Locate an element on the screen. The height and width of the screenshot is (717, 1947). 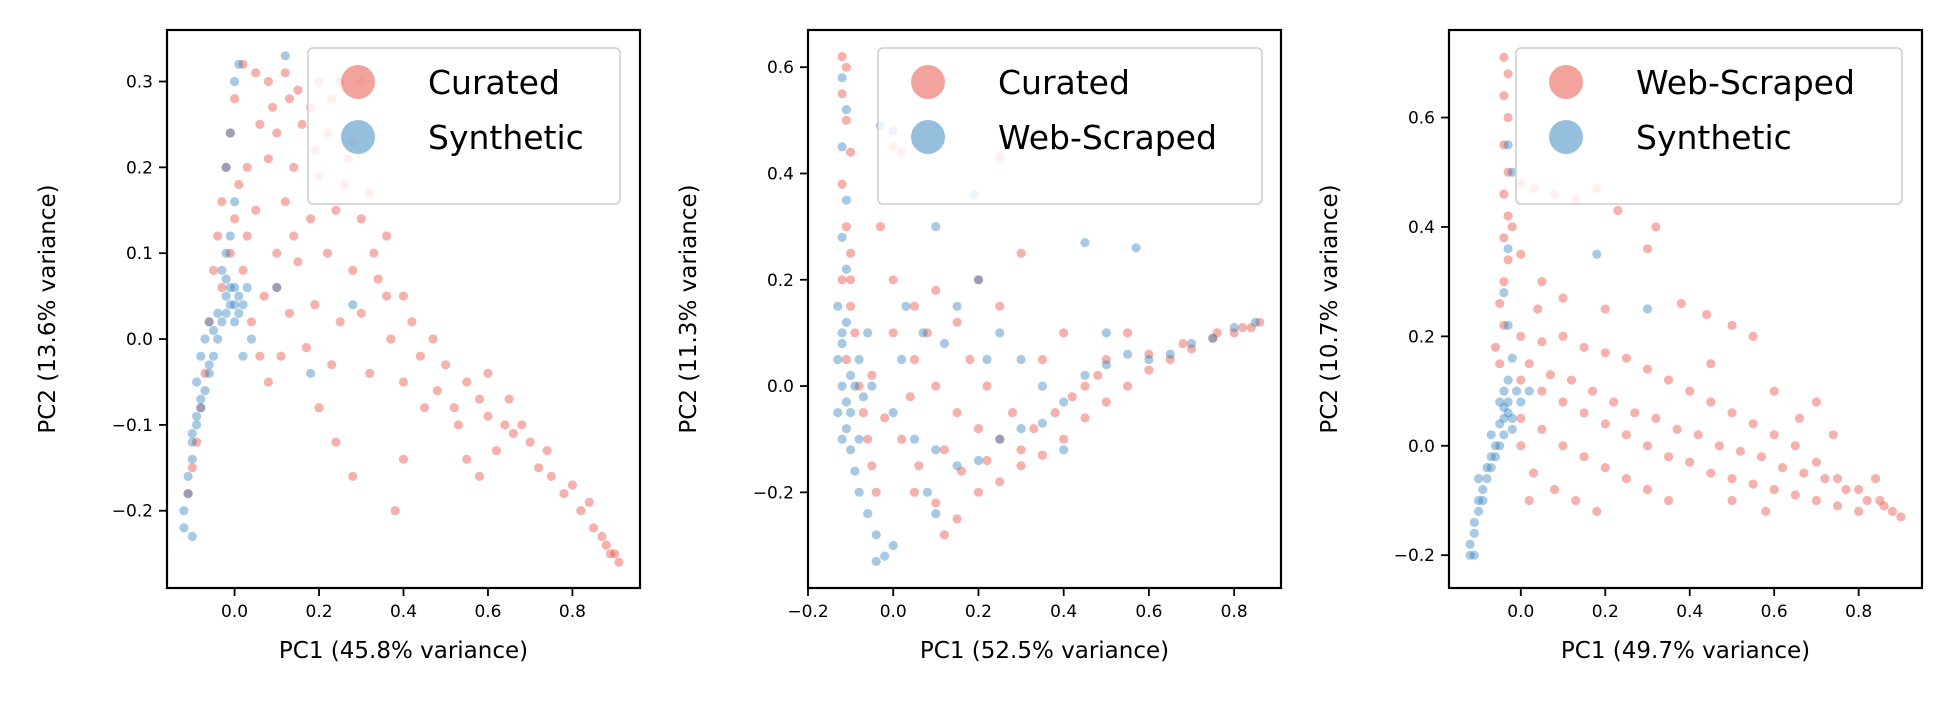
x-tick-label: 0.4 is located at coordinates (1689, 612).